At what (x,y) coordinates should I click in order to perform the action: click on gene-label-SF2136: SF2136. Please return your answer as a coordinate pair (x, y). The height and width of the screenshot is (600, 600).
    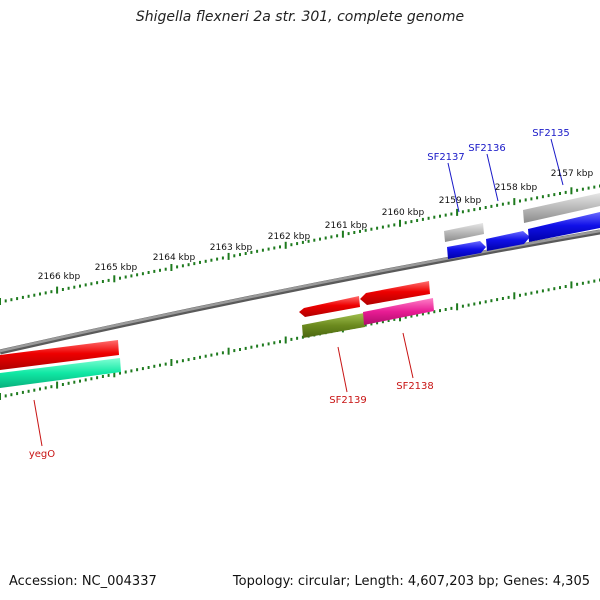
    Looking at the image, I should click on (487, 148).